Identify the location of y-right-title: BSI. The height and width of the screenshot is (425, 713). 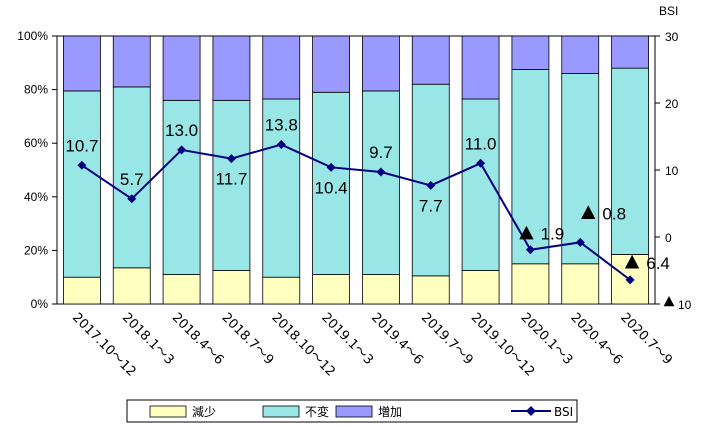
(668, 11).